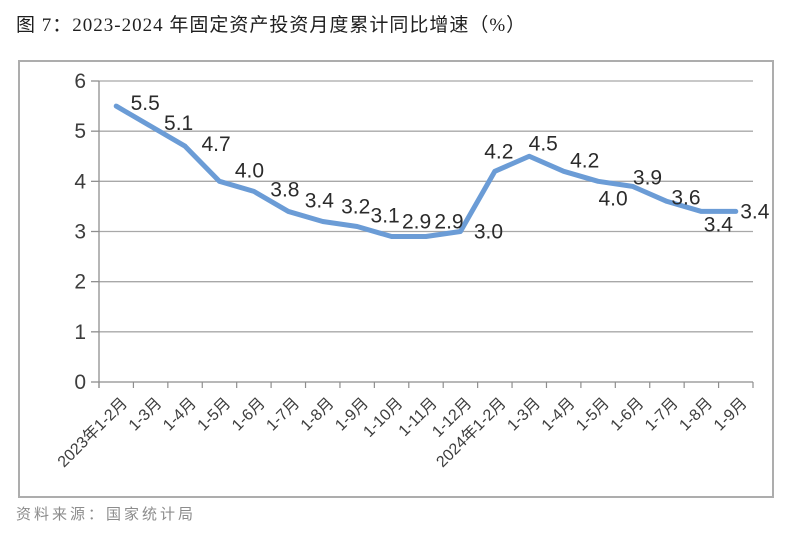 The image size is (800, 534). Describe the element at coordinates (80, 332) in the screenshot. I see `y-axis-label: 1` at that location.